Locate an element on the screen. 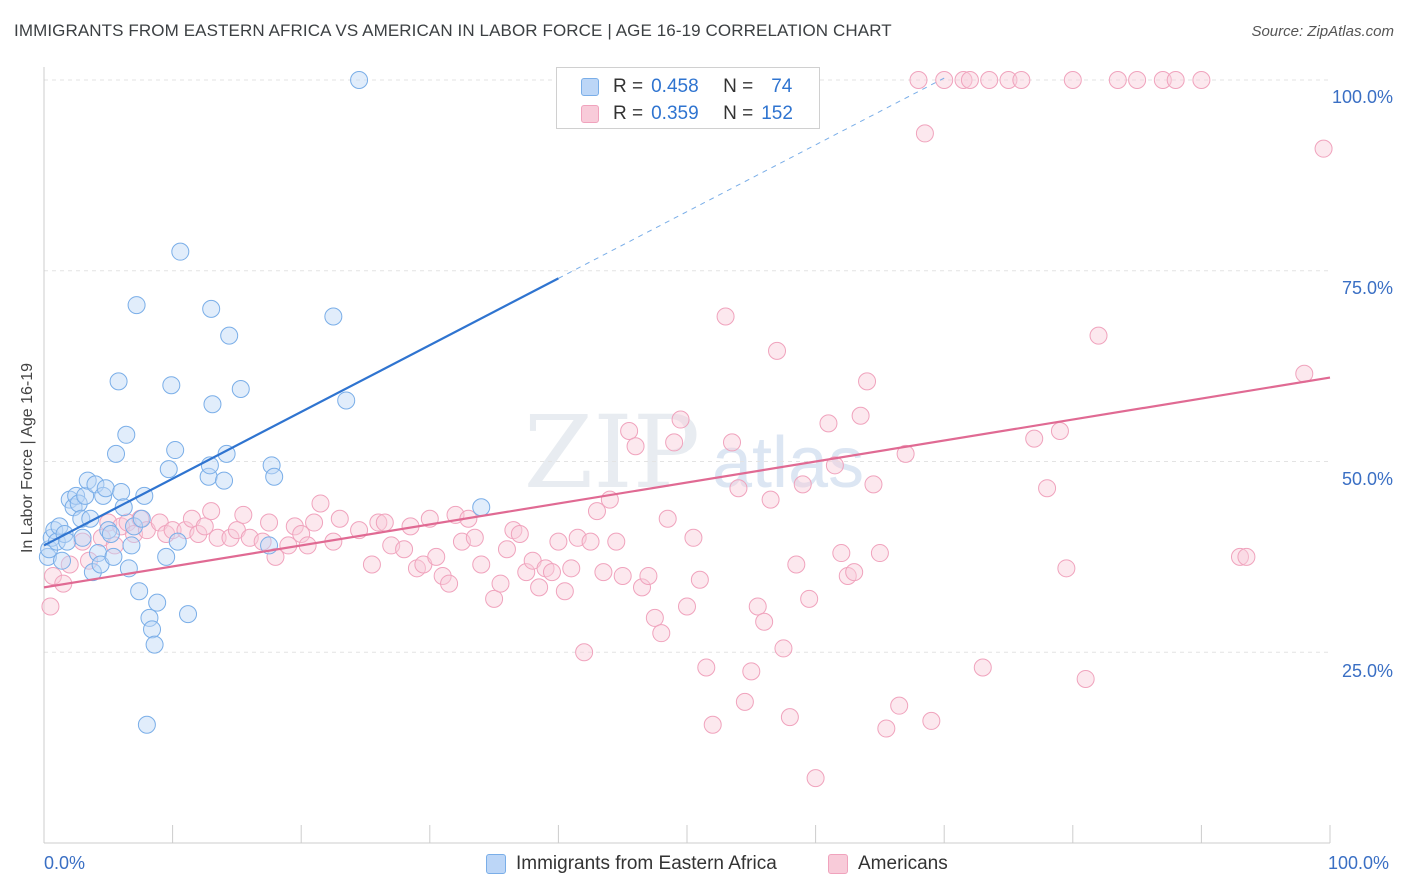 The image size is (1406, 892). legend-item-americans: Americans is located at coordinates (888, 864).